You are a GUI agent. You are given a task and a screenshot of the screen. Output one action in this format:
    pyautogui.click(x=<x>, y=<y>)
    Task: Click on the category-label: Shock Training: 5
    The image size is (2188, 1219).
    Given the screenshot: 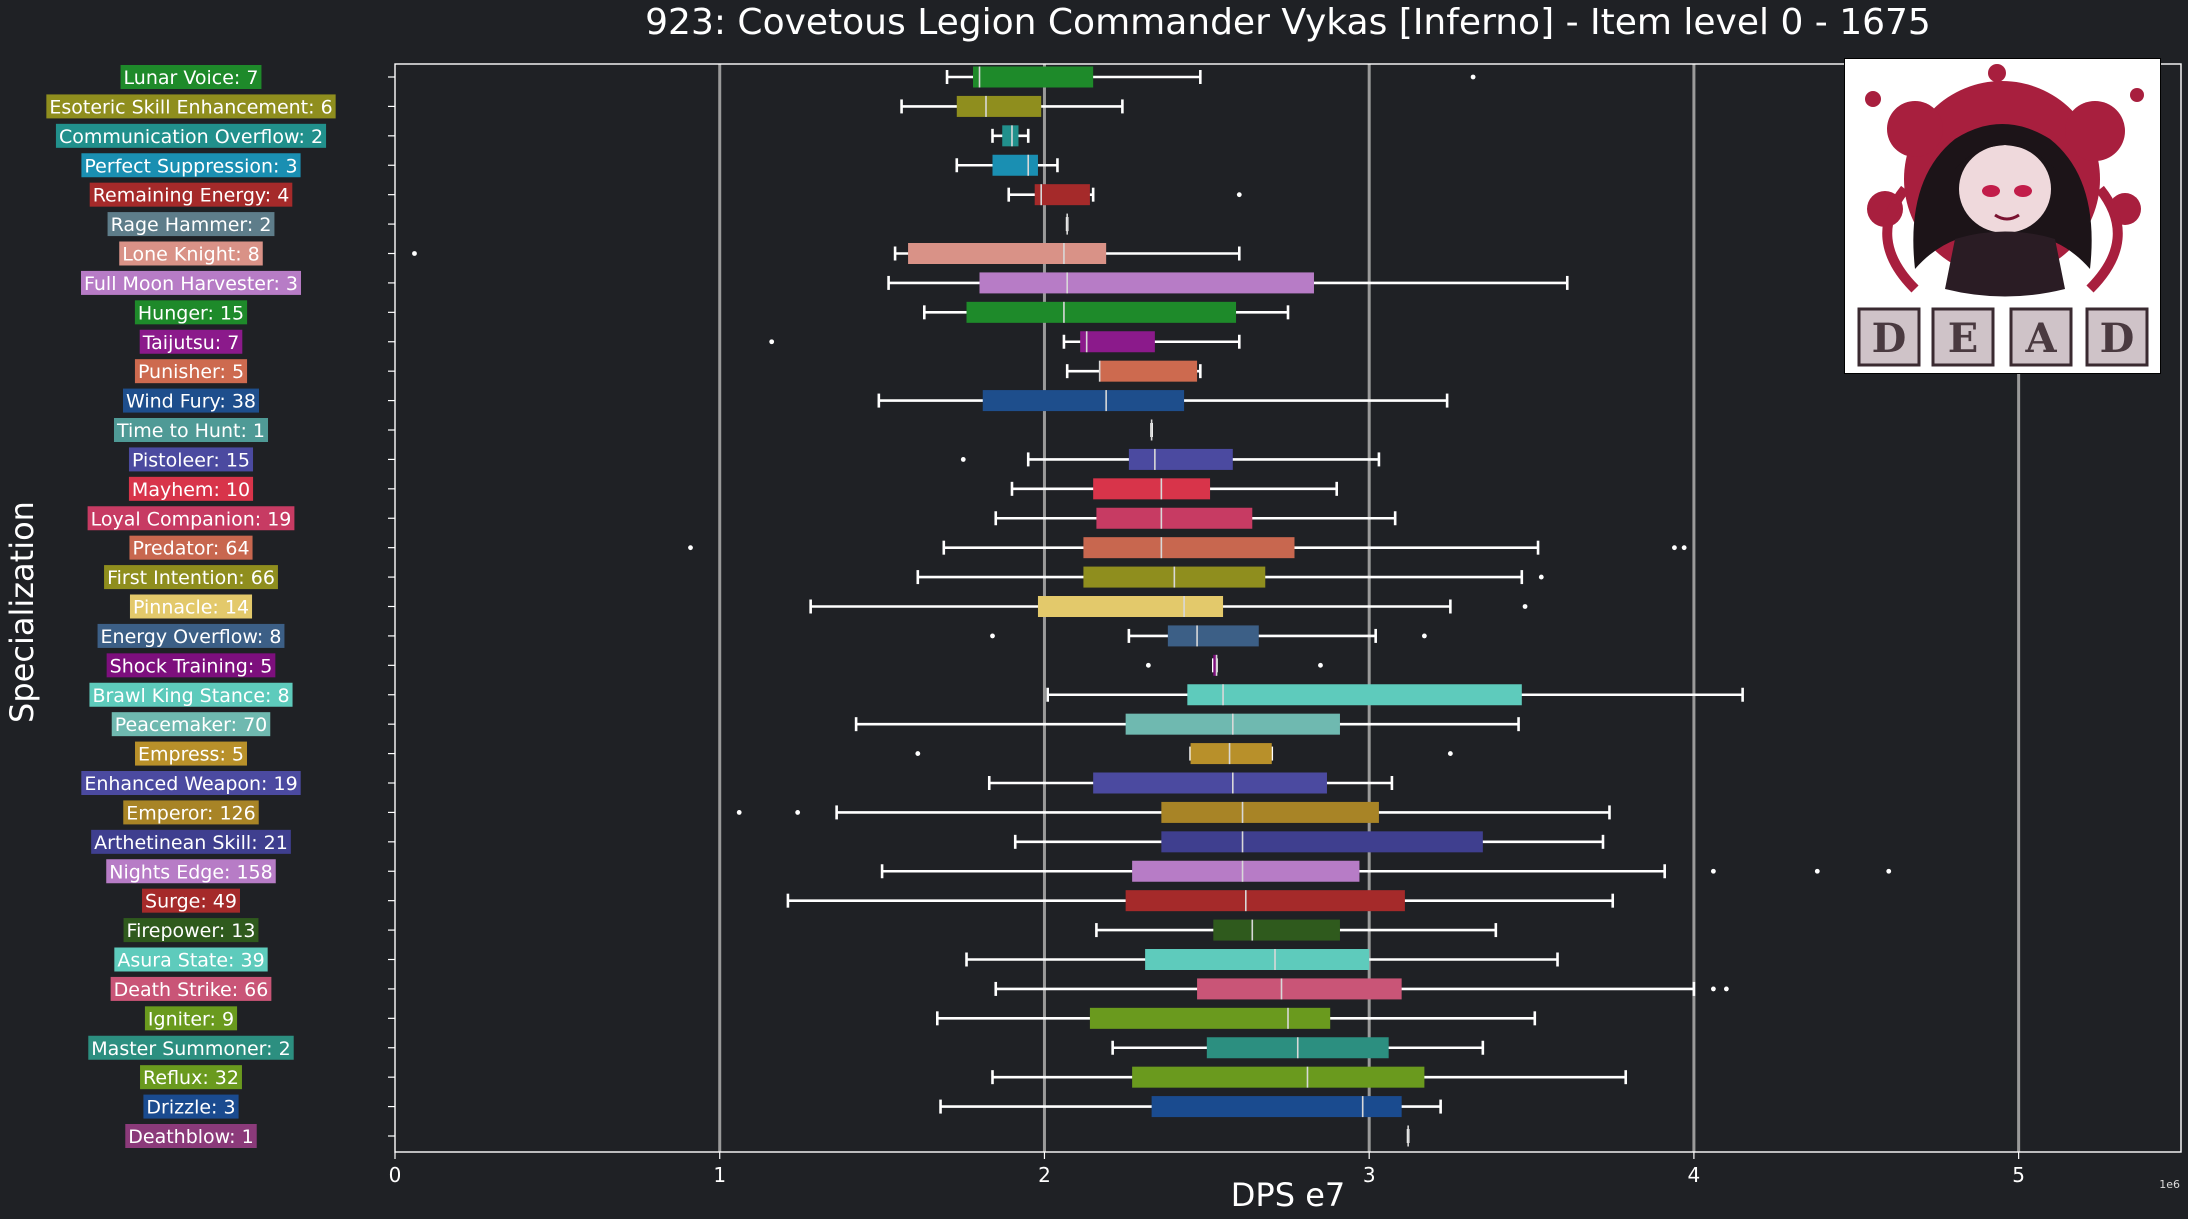 What is the action you would take?
    pyautogui.click(x=191, y=665)
    